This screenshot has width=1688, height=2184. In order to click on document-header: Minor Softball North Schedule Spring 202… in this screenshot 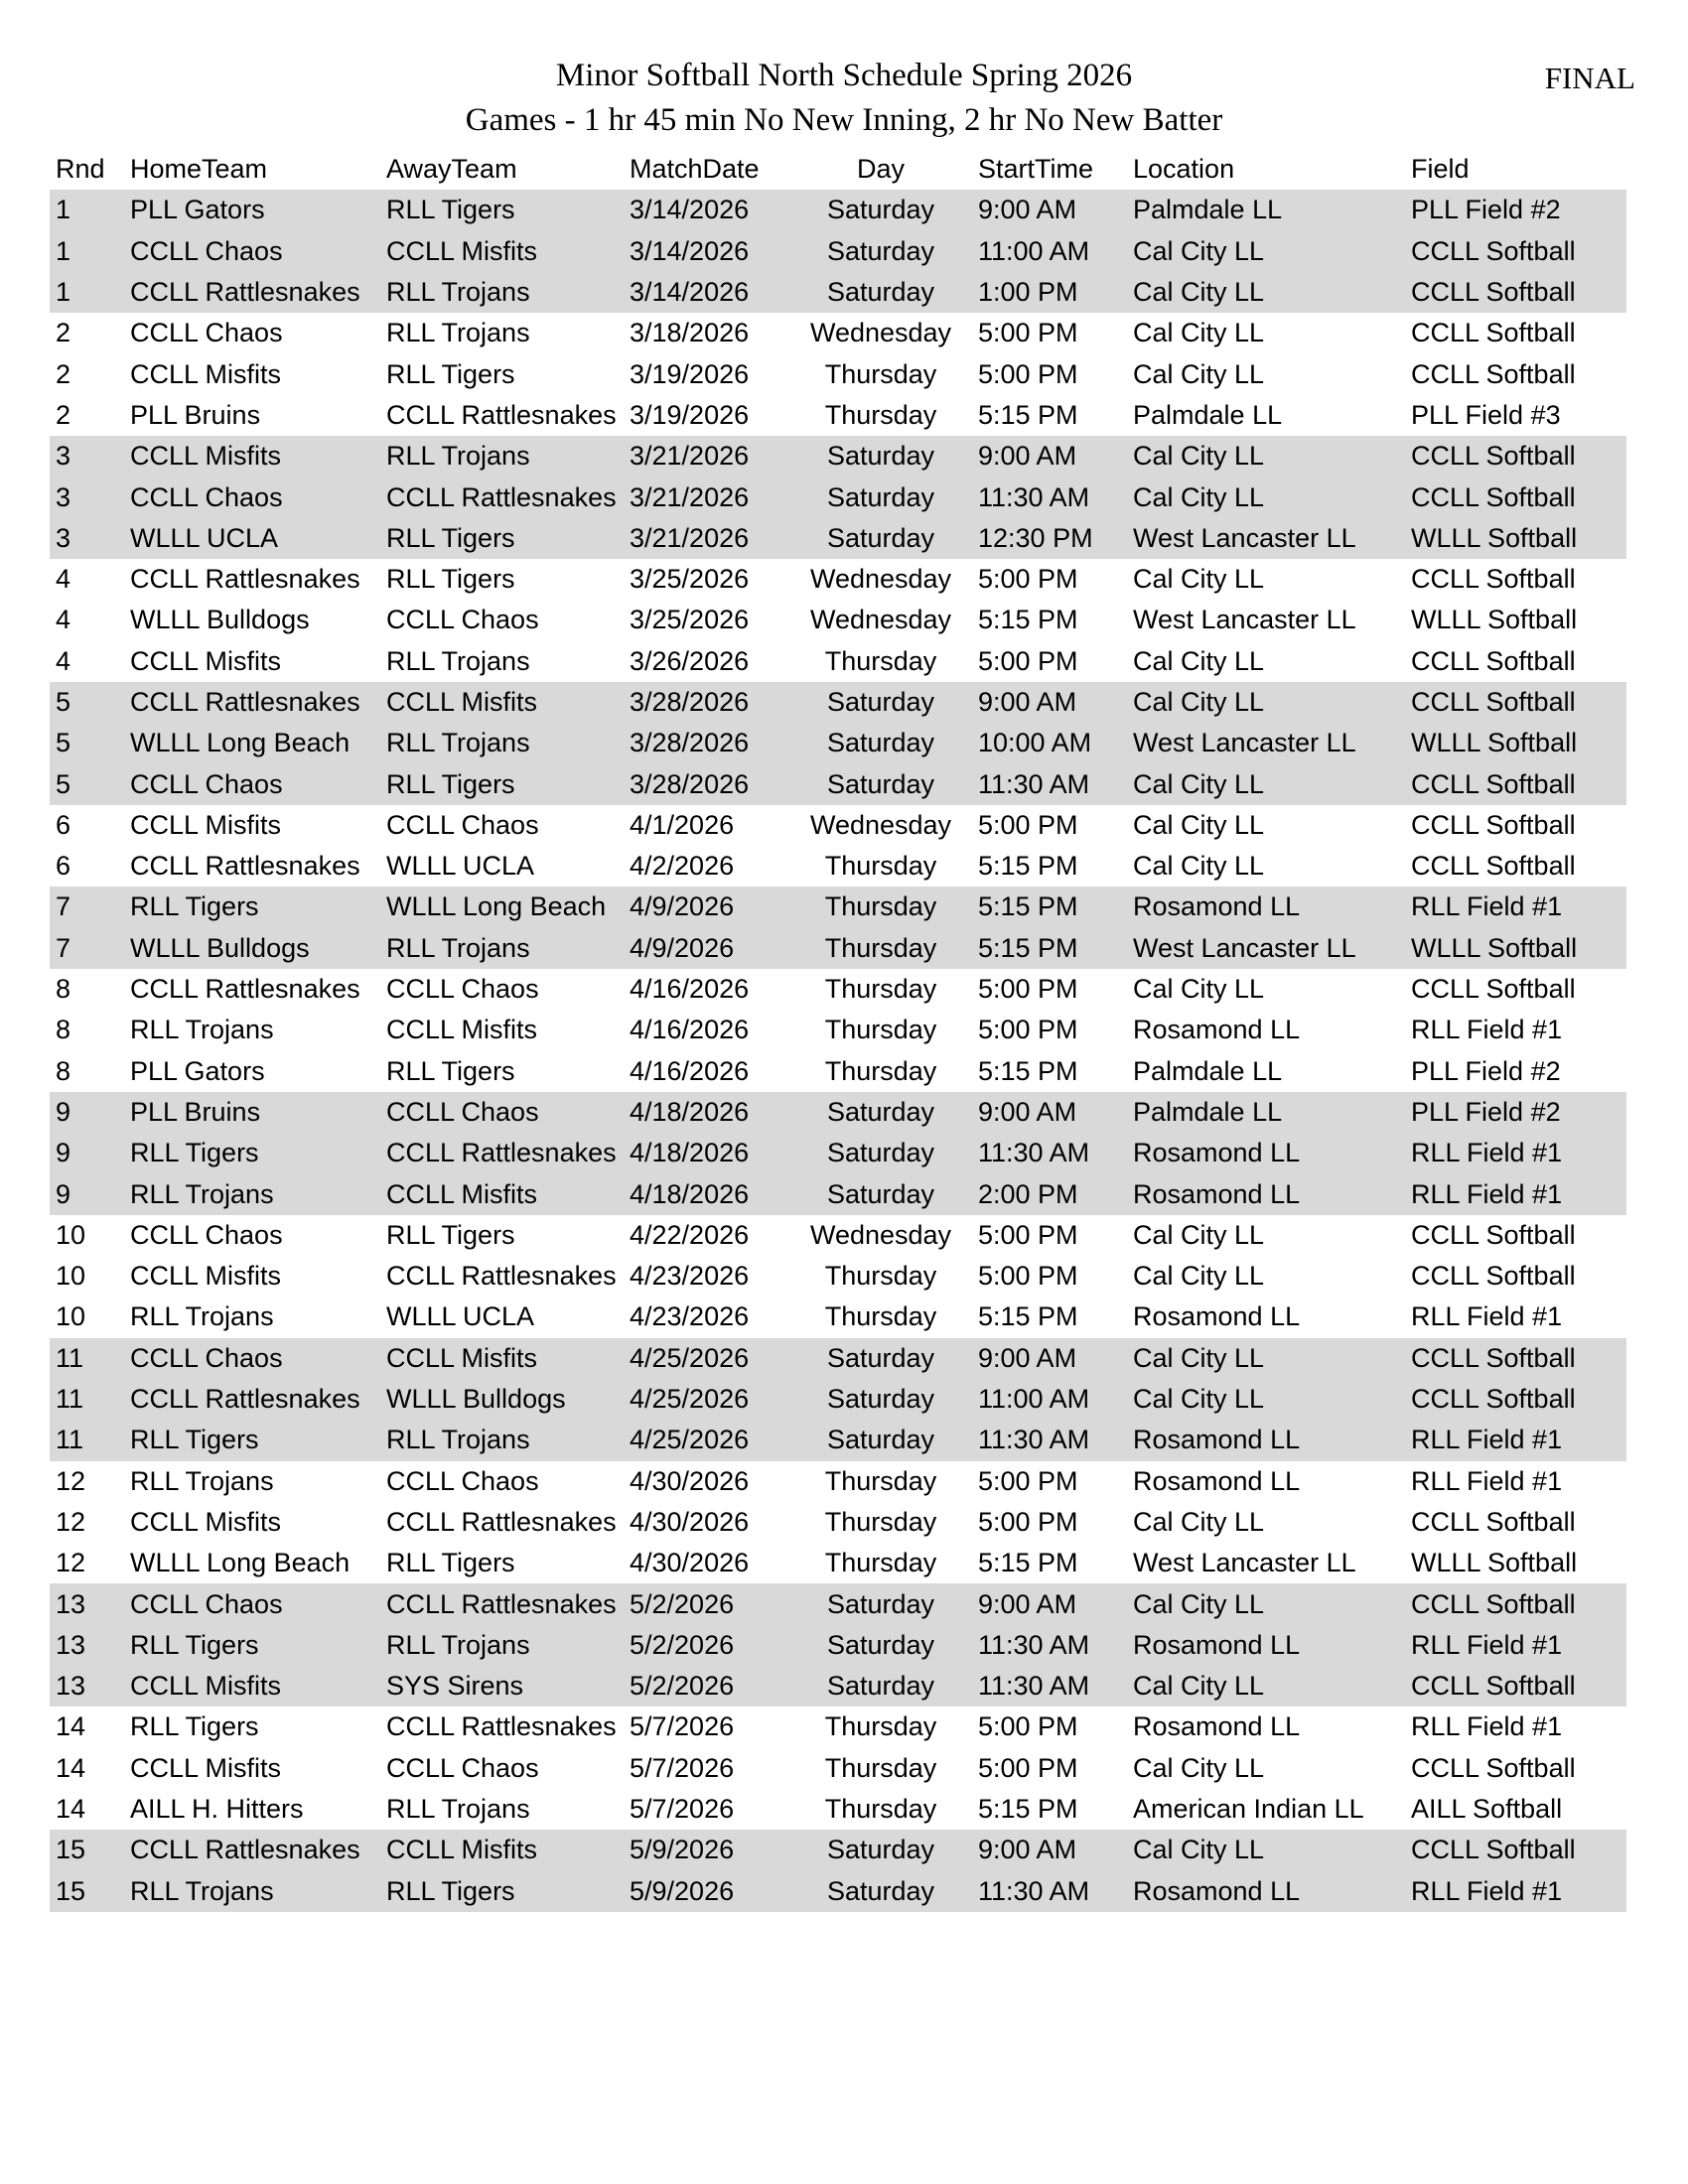, I will do `click(844, 70)`.